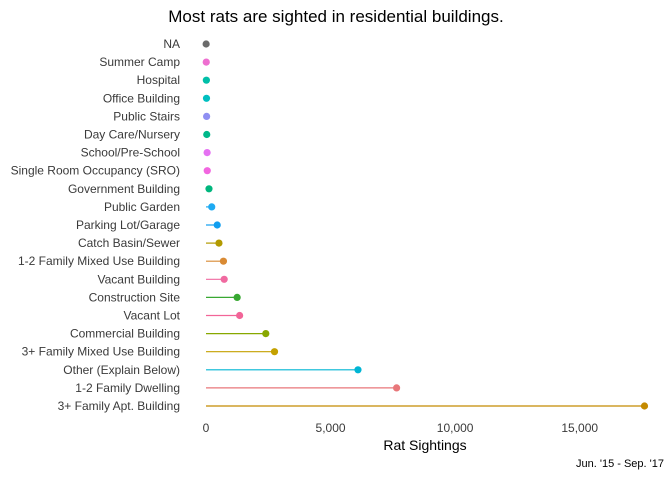  I want to click on x-tick-label: 15,000, so click(579, 428).